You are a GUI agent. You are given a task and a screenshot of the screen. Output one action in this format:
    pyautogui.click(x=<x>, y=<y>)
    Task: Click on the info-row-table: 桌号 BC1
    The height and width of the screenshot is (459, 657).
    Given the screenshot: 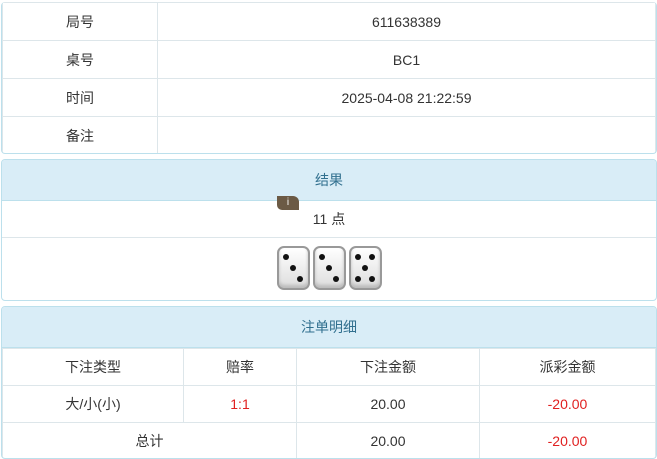 What is the action you would take?
    pyautogui.click(x=329, y=59)
    